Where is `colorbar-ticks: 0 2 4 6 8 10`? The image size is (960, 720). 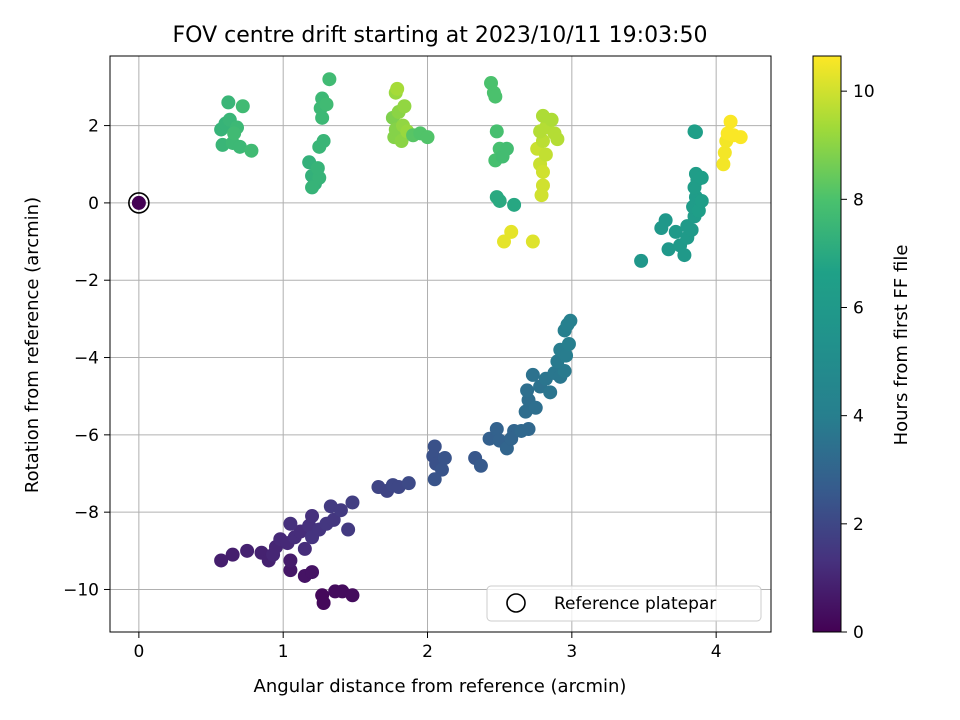 colorbar-ticks: 0 2 4 6 8 10 is located at coordinates (858, 362).